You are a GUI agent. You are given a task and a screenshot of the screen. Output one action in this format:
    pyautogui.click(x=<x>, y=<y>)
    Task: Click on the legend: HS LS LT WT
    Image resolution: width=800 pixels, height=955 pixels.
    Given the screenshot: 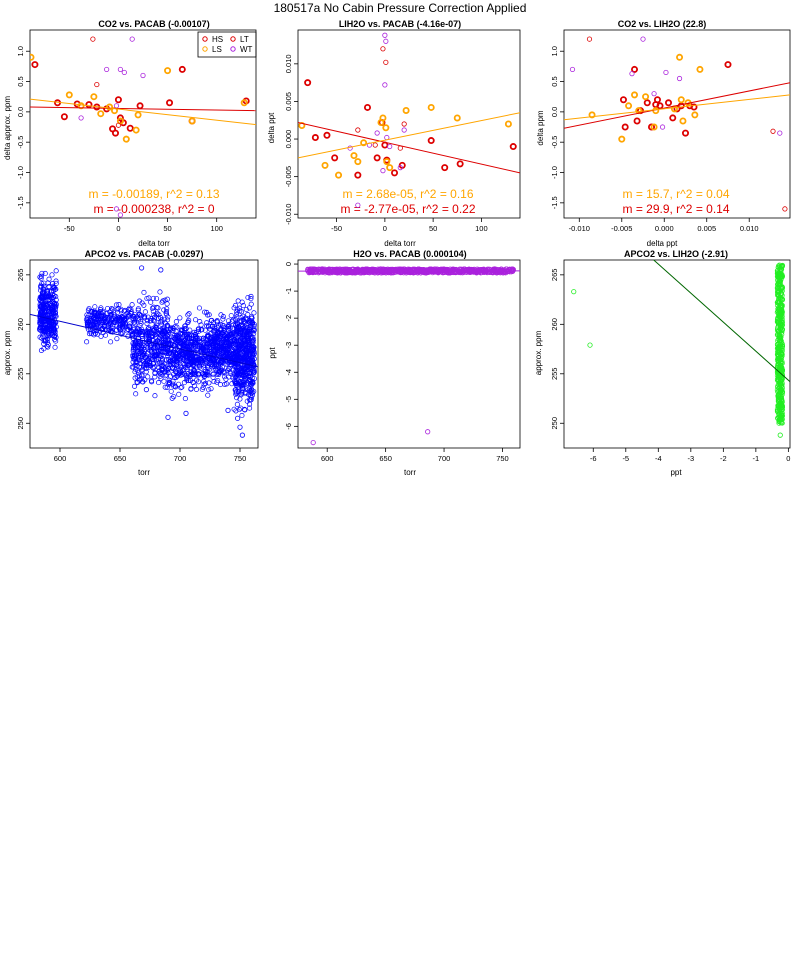 What is the action you would take?
    pyautogui.click(x=227, y=44)
    